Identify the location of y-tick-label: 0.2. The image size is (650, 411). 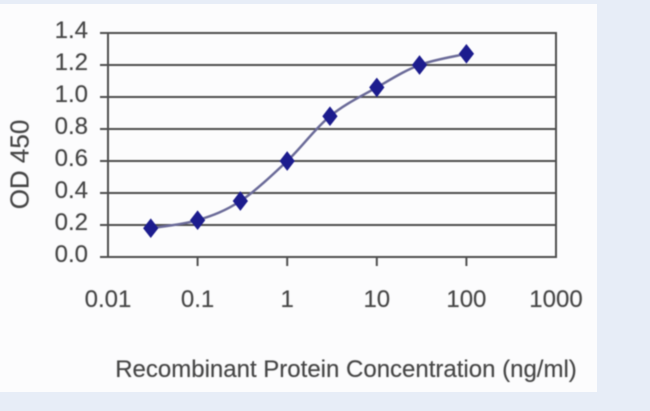
(71, 222).